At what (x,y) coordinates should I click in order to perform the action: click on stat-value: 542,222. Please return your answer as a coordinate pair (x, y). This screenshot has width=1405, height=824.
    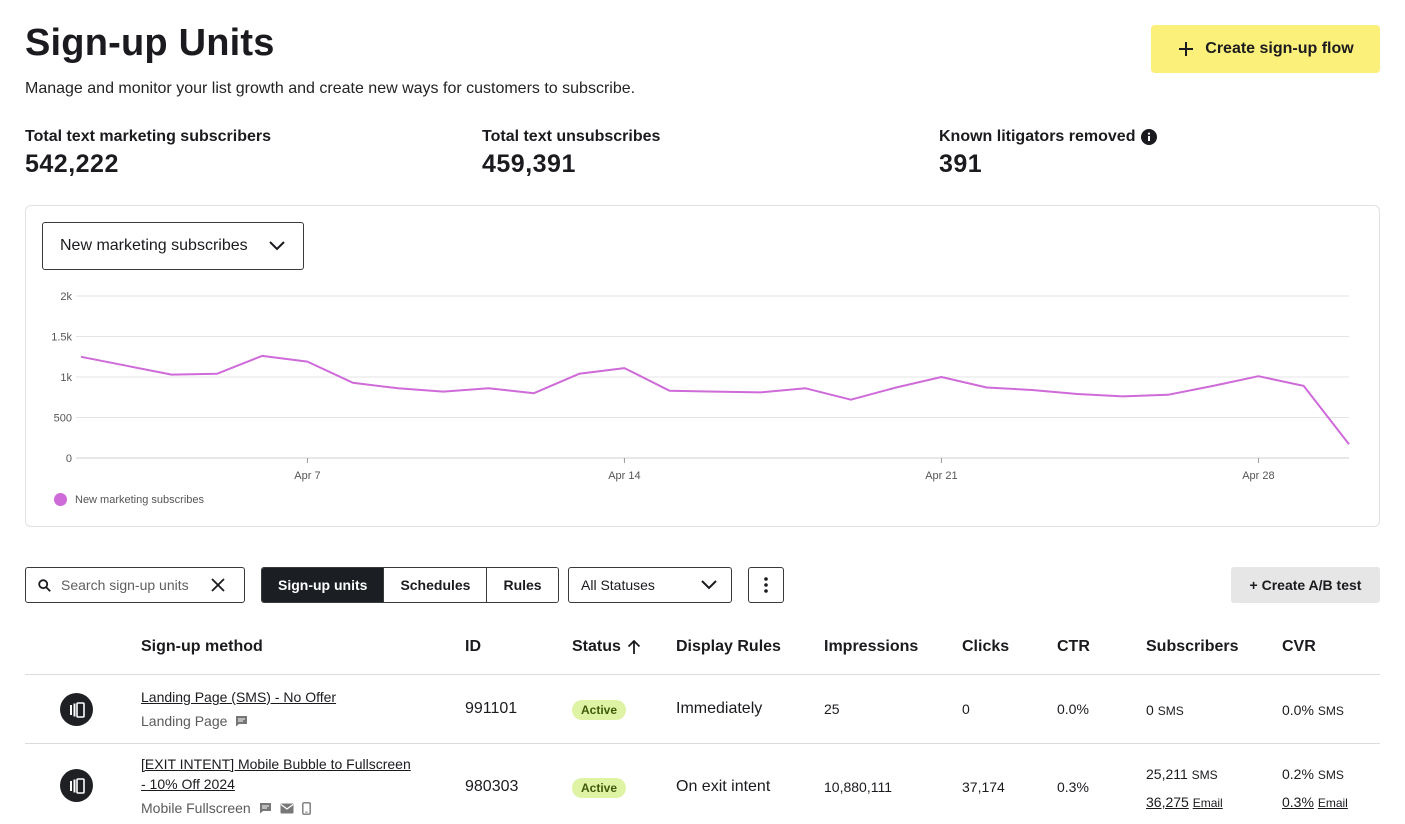
    Looking at the image, I should click on (72, 164).